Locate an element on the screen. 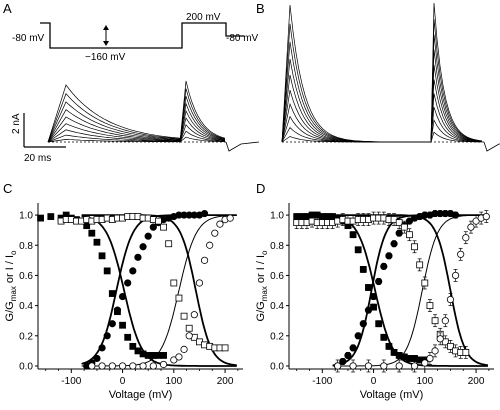  current-traces-a is located at coordinates (153, 116).